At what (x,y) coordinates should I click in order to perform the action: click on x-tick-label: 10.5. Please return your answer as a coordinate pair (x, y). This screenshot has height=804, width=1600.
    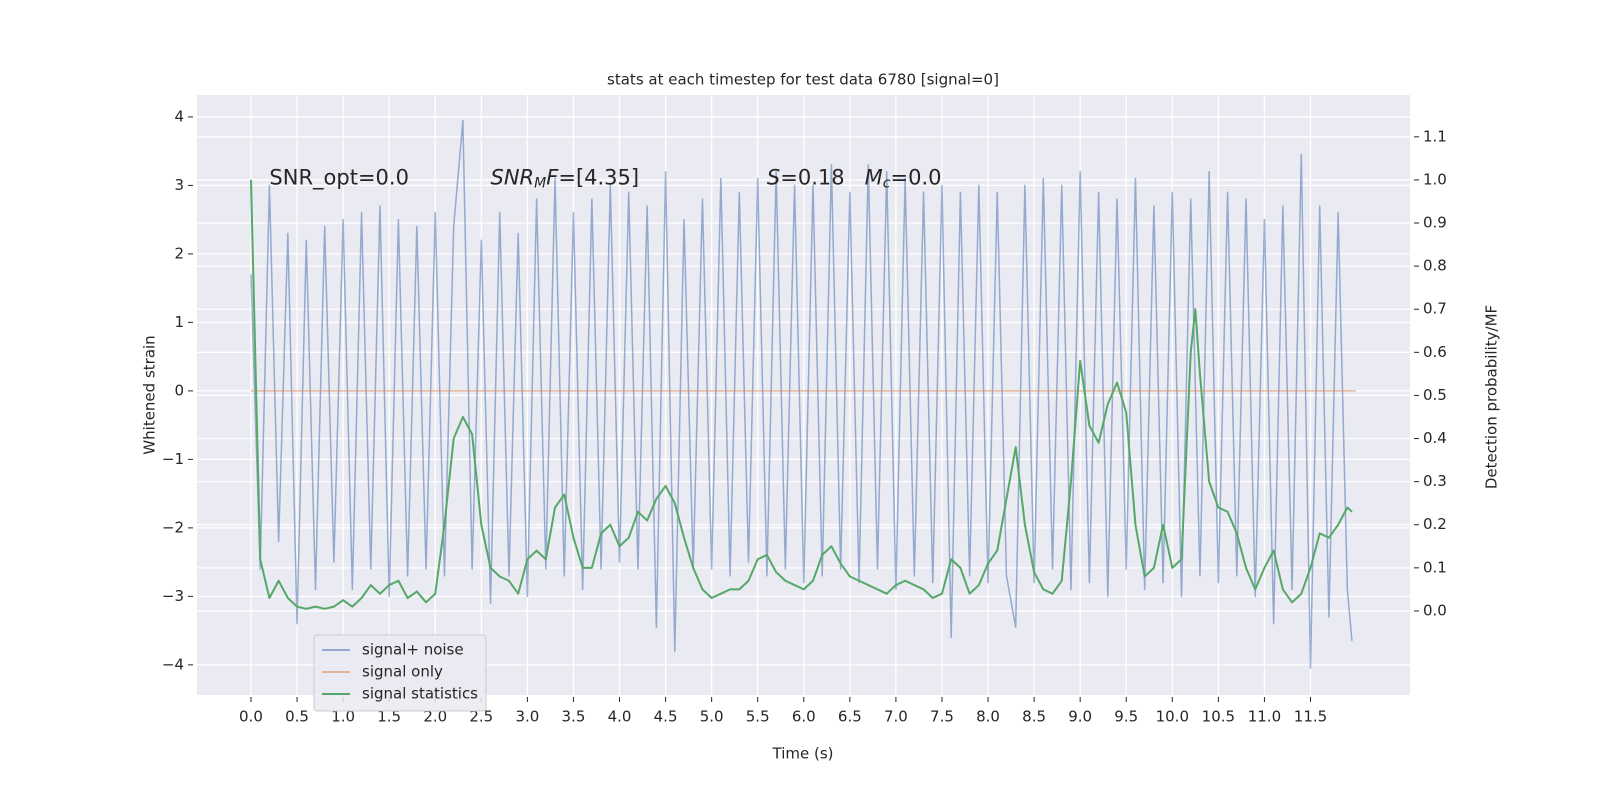
    Looking at the image, I should click on (1218, 717).